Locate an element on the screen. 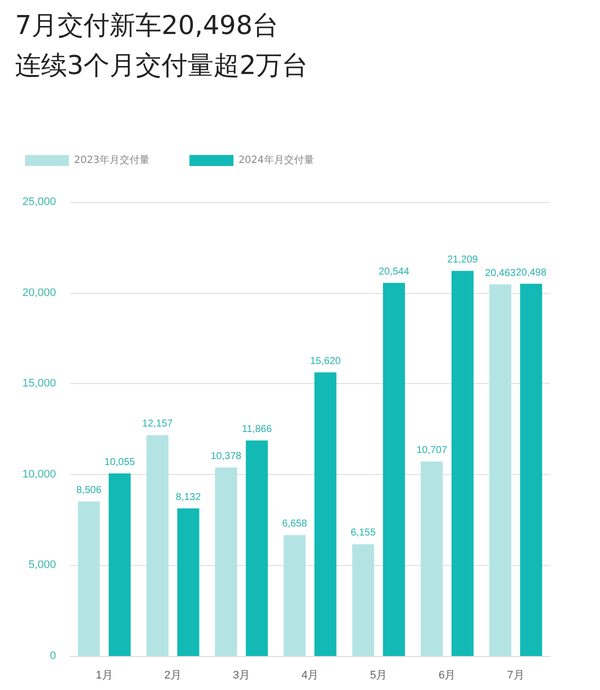  data-label: 8,132 is located at coordinates (189, 497).